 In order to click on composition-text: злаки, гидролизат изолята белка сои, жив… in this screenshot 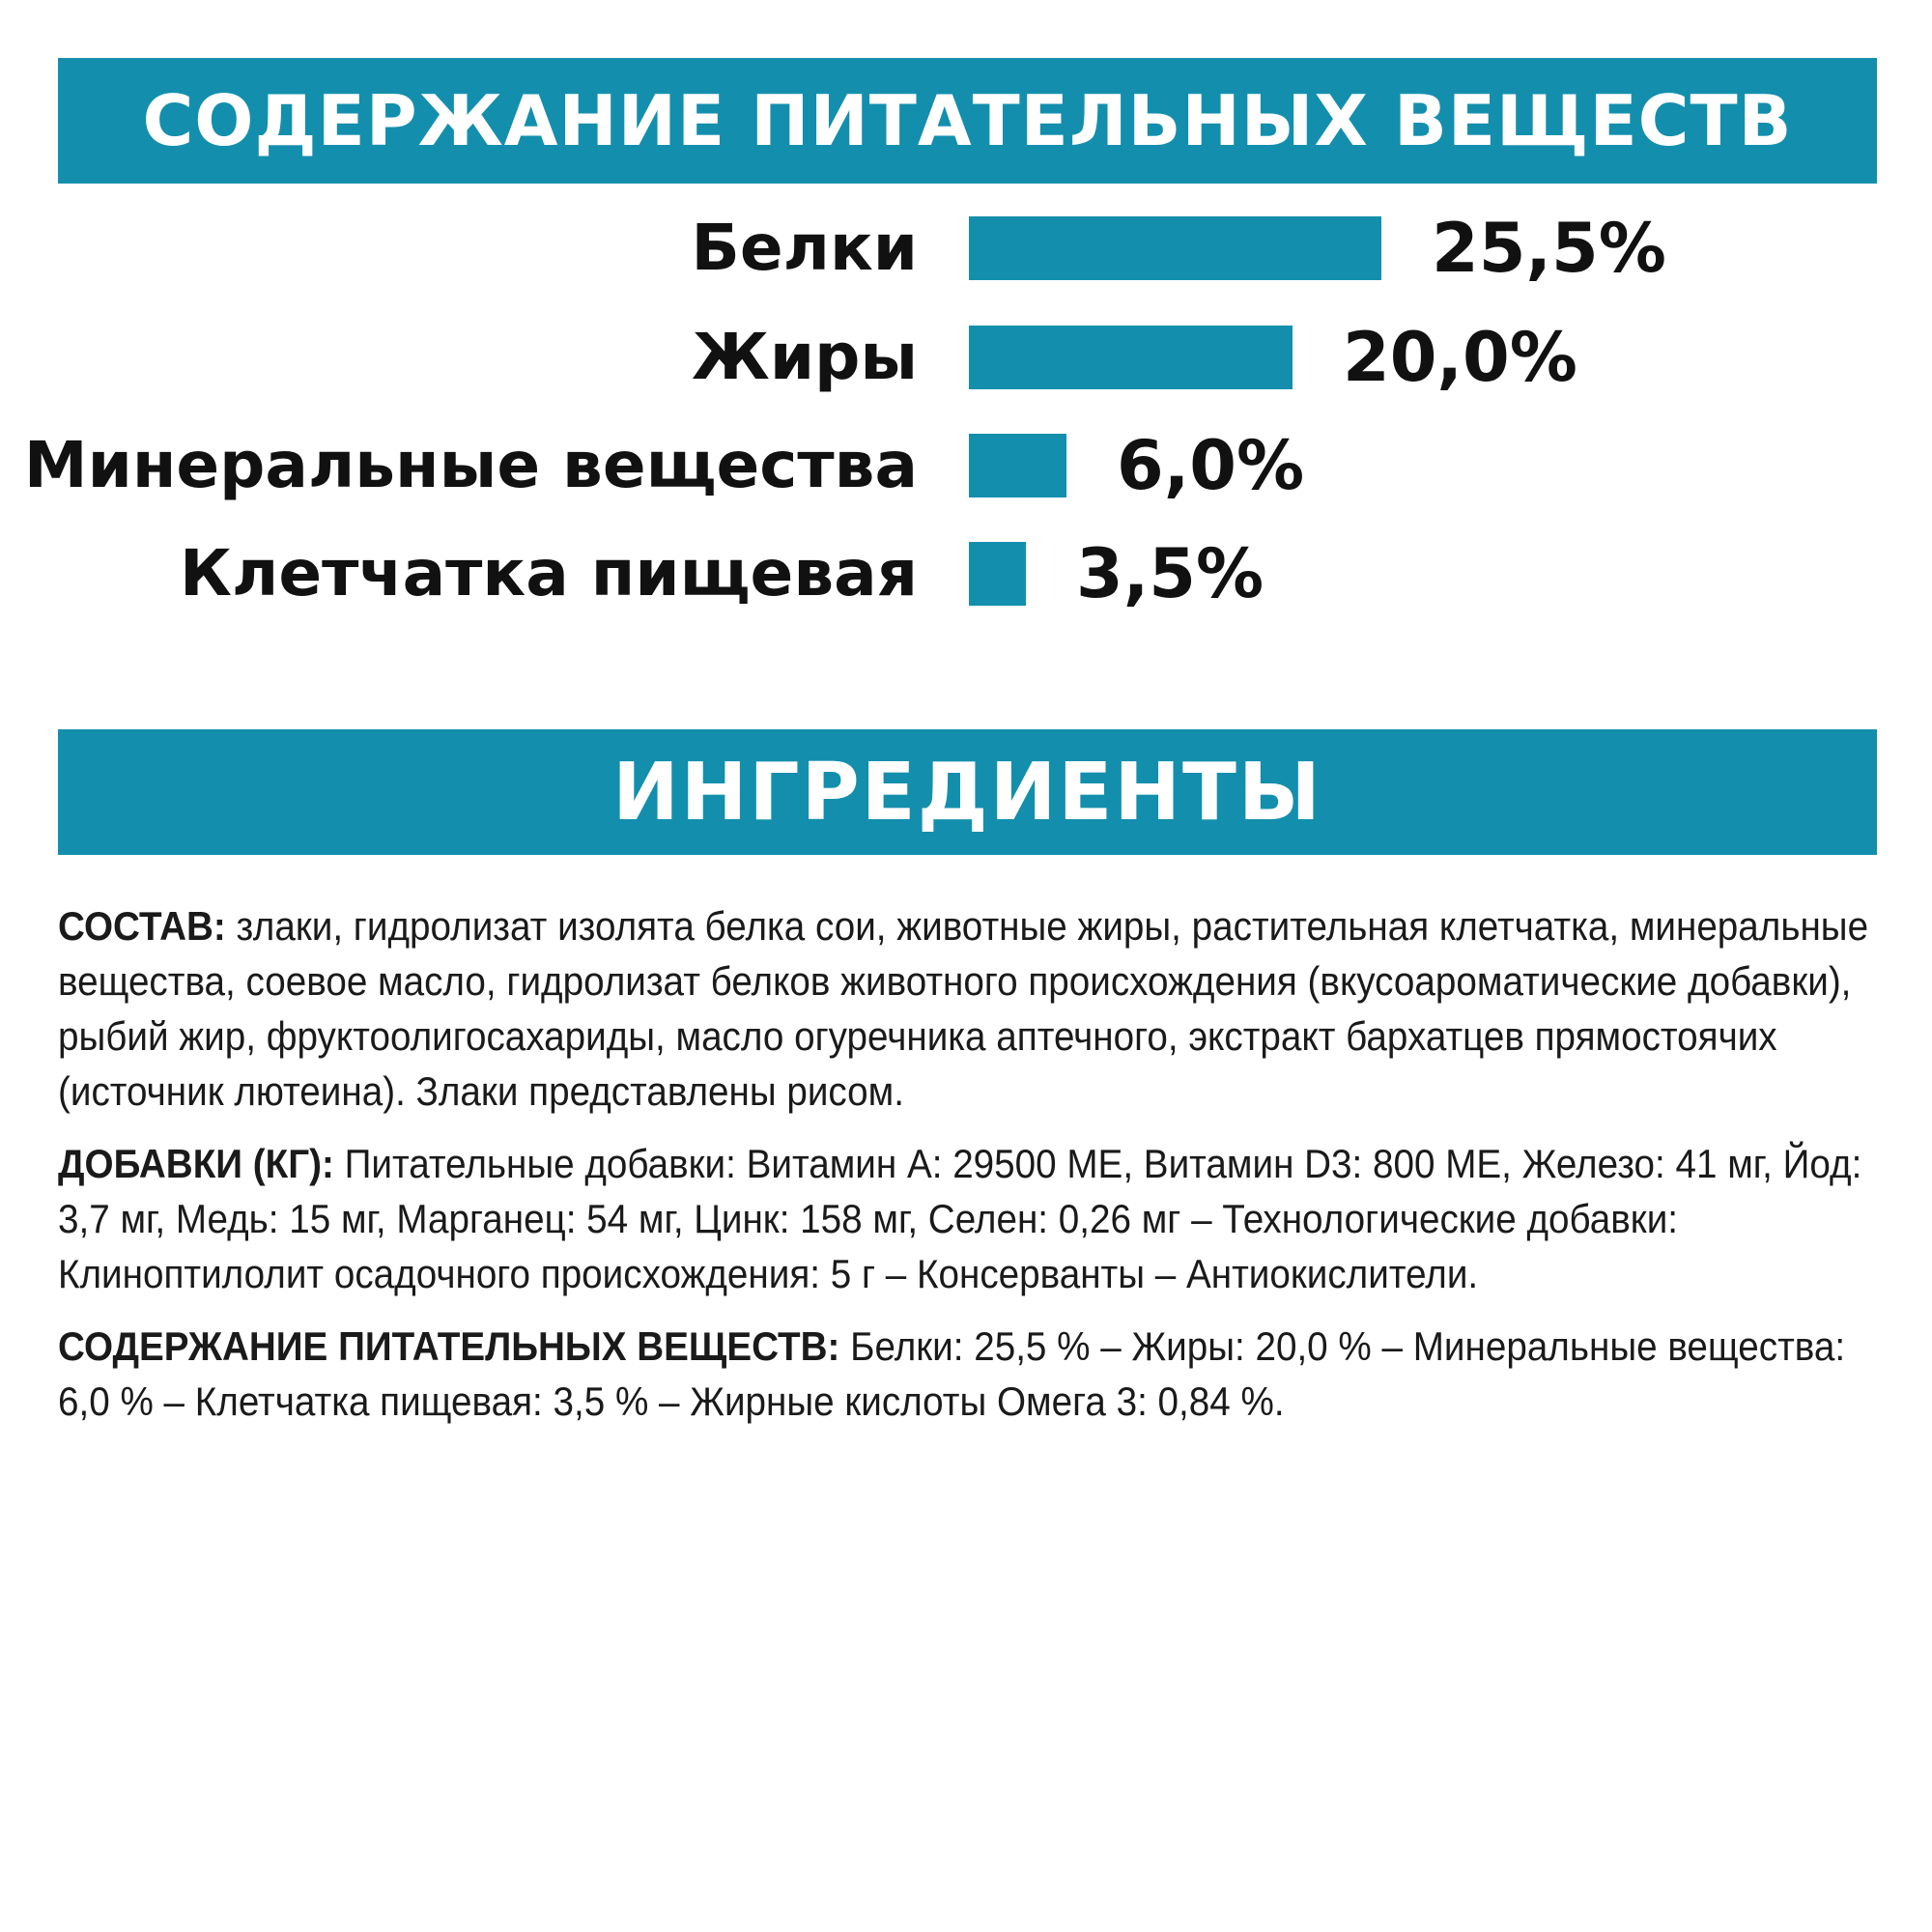, I will do `click(963, 1008)`.